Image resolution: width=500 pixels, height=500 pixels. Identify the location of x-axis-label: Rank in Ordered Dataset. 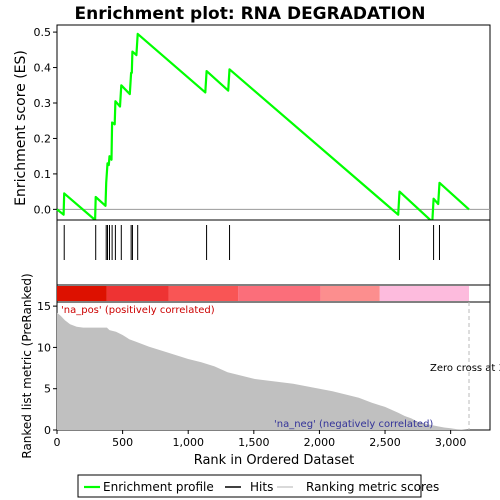
(274, 460).